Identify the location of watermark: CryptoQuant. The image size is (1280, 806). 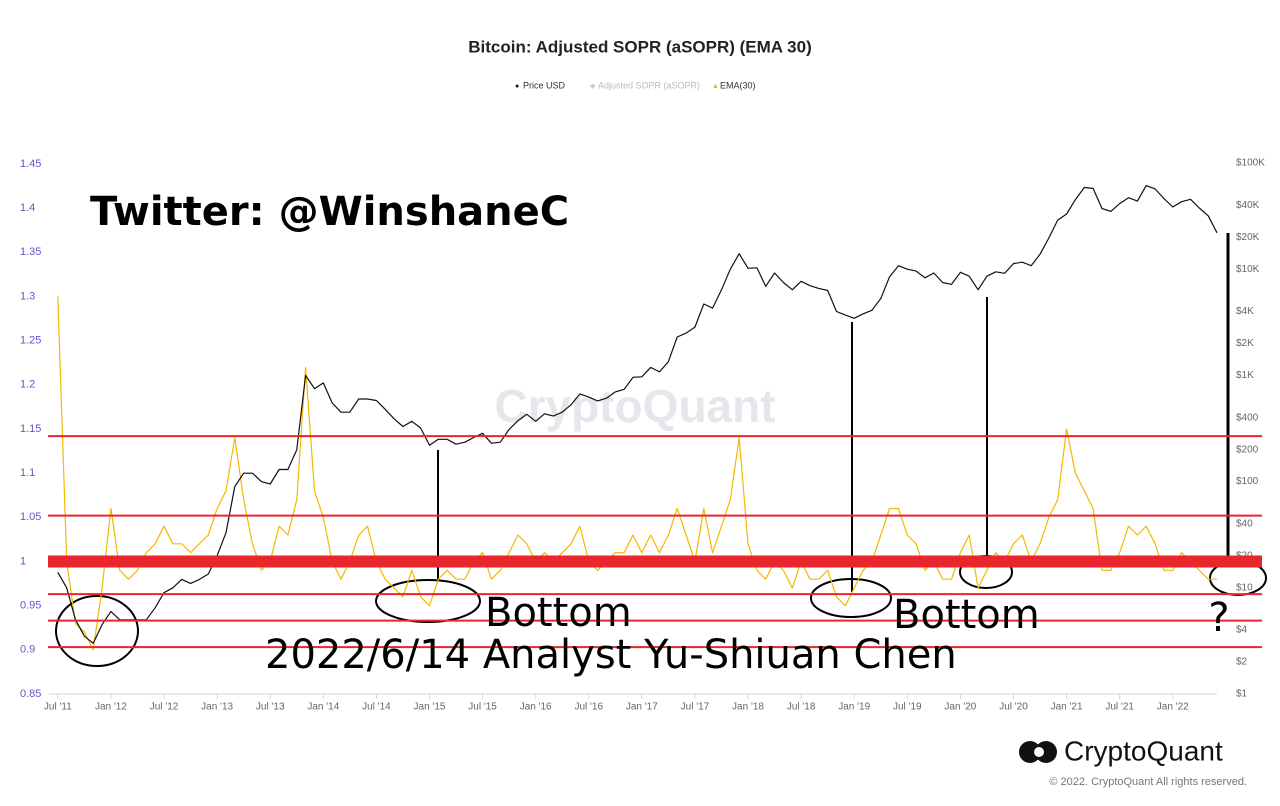
(634, 406).